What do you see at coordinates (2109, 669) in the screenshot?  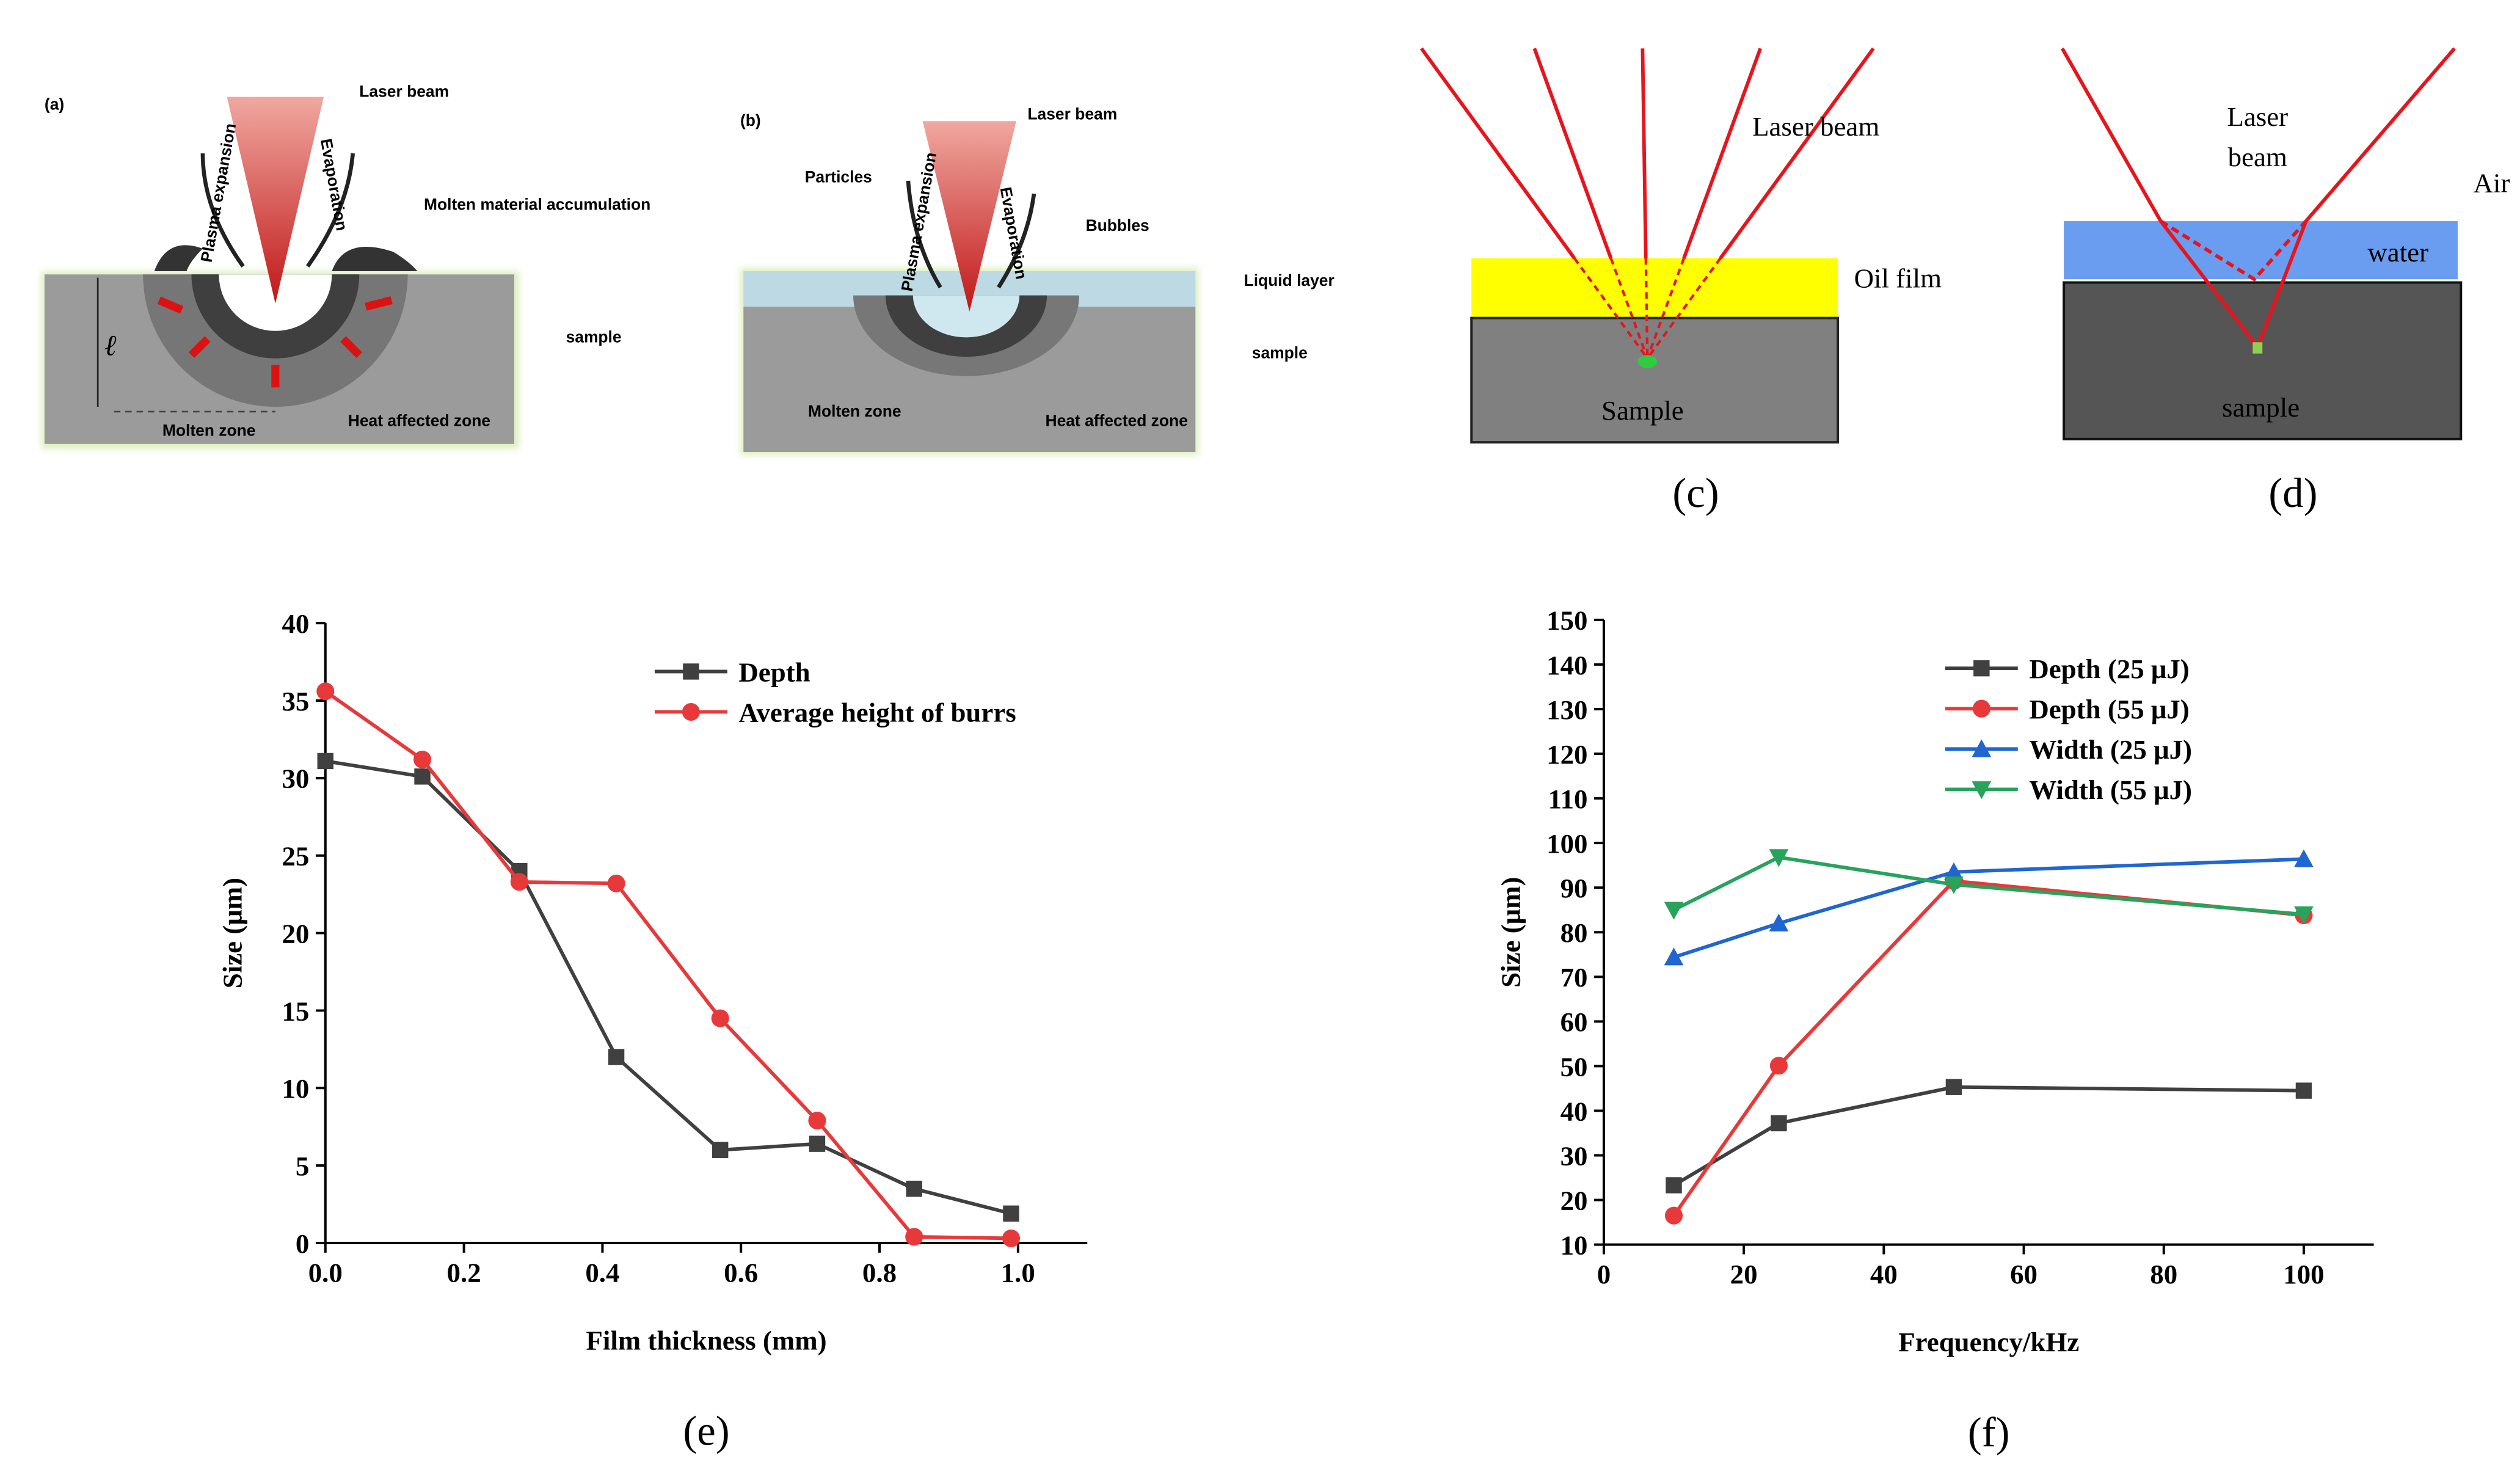 I see `legend-label: Depth (25 μJ)` at bounding box center [2109, 669].